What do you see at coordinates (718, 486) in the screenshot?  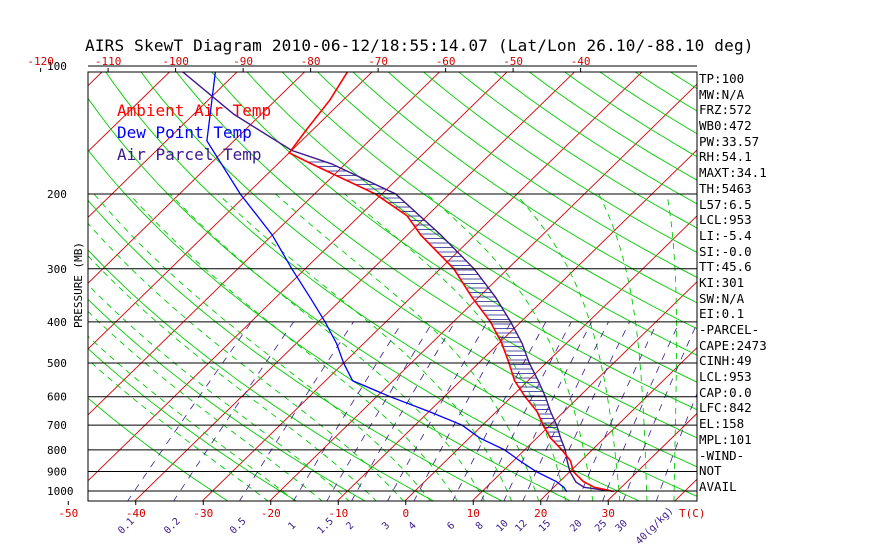 I see `index-item: AVAIL` at bounding box center [718, 486].